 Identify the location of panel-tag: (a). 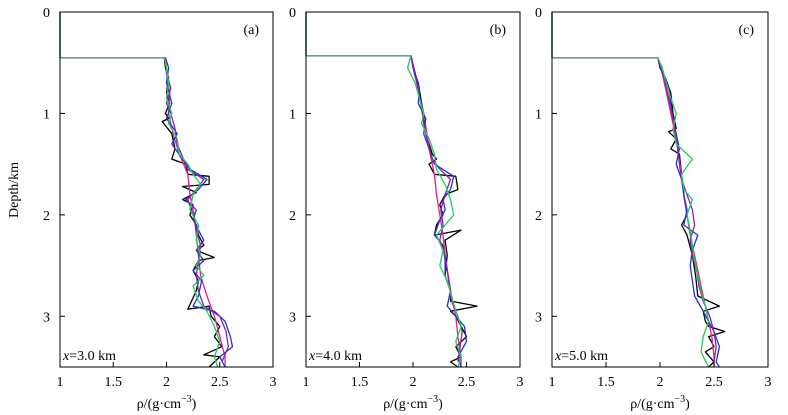
(251, 30).